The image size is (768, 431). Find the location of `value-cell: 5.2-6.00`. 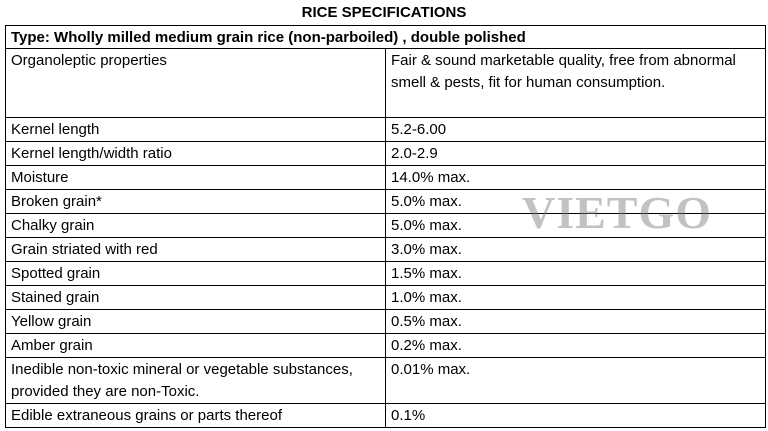

value-cell: 5.2-6.00 is located at coordinates (575, 129).